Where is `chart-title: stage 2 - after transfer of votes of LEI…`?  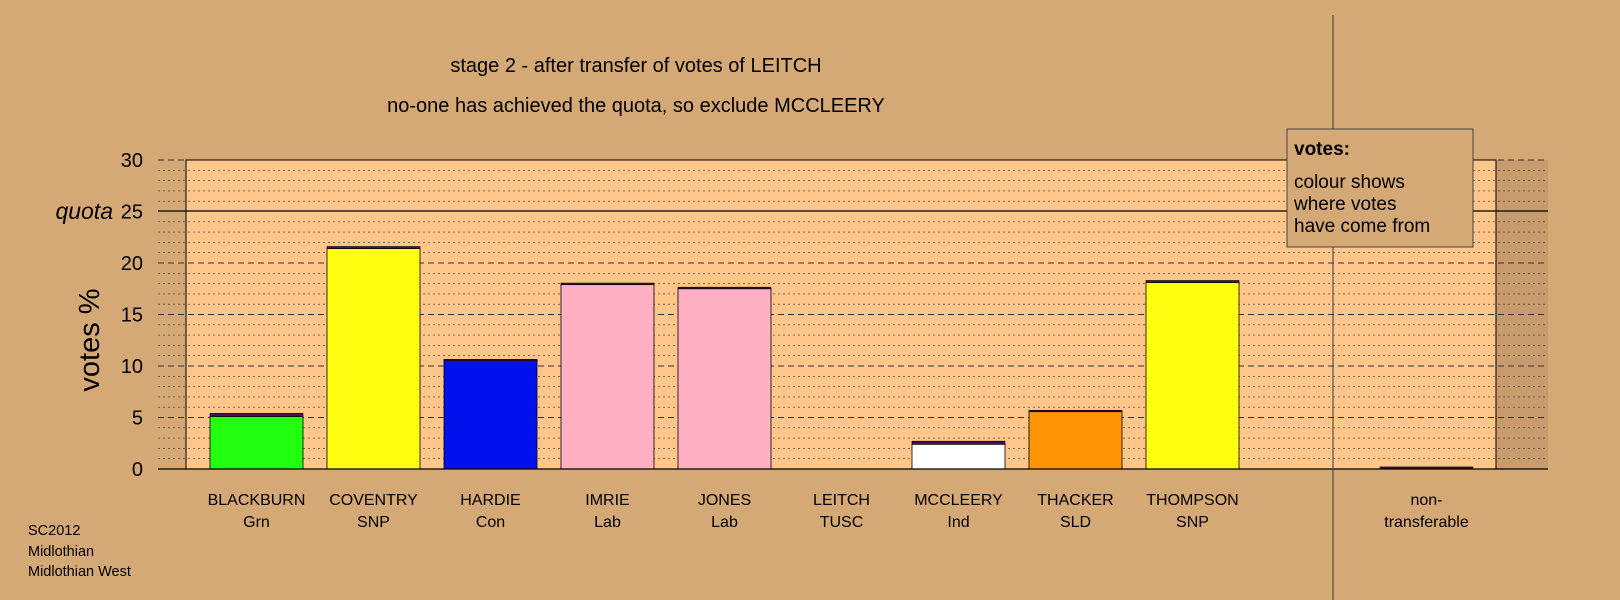 chart-title: stage 2 - after transfer of votes of LEI… is located at coordinates (635, 66).